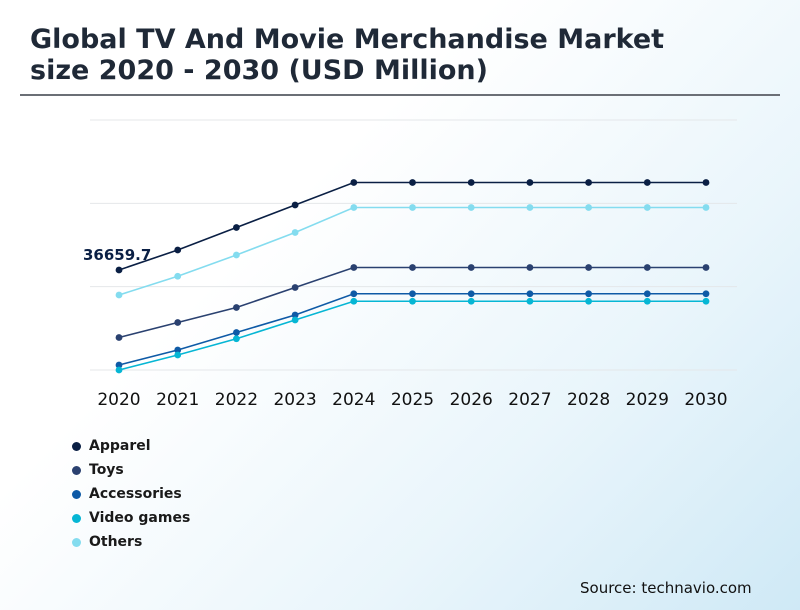 The width and height of the screenshot is (800, 610). Describe the element at coordinates (647, 400) in the screenshot. I see `x-tick-label: 2029` at that location.